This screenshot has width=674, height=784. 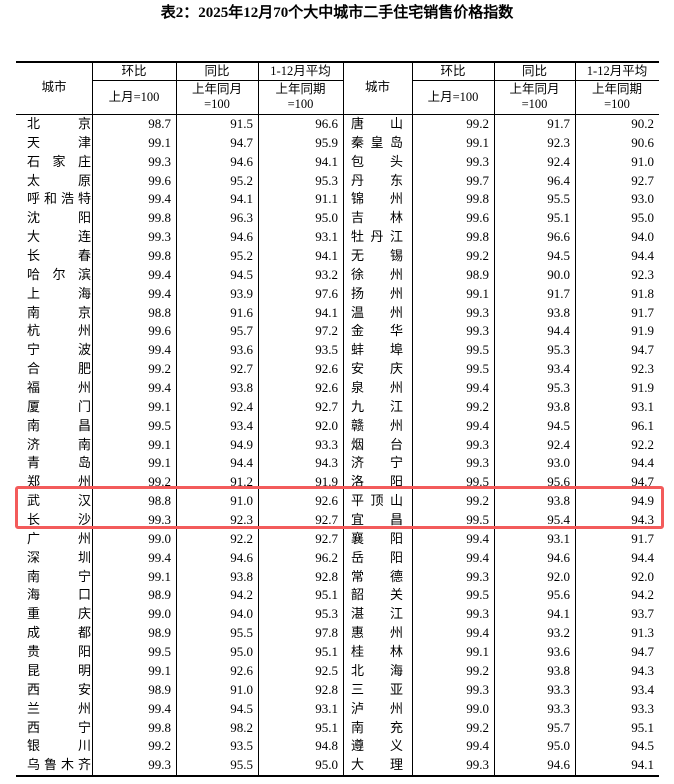 What do you see at coordinates (558, 161) in the screenshot?
I see `right-yoy-index: 92.4` at bounding box center [558, 161].